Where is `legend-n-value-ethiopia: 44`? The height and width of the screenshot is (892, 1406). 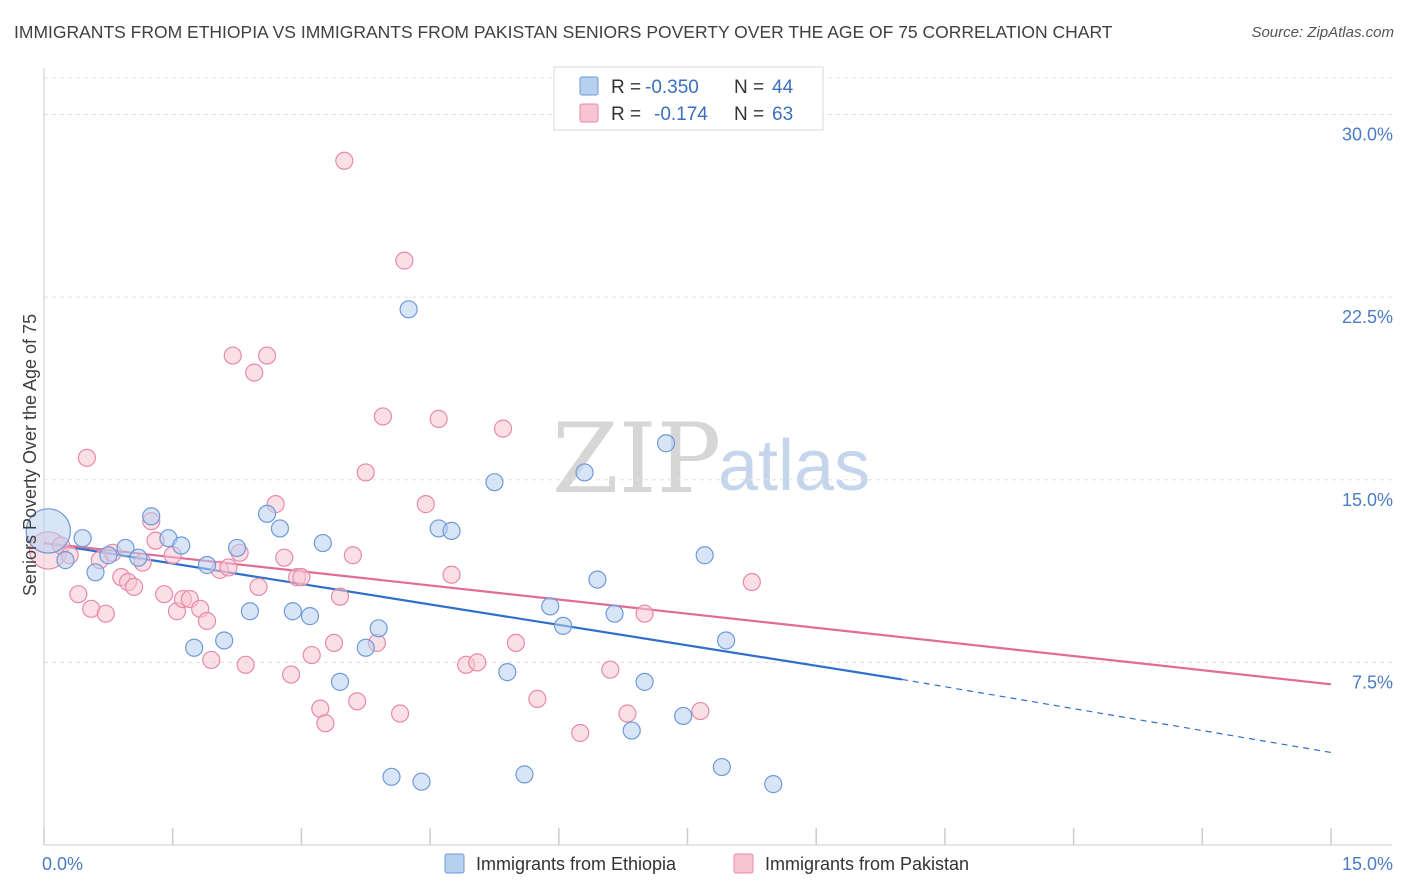
legend-n-value-ethiopia: 44 is located at coordinates (783, 87).